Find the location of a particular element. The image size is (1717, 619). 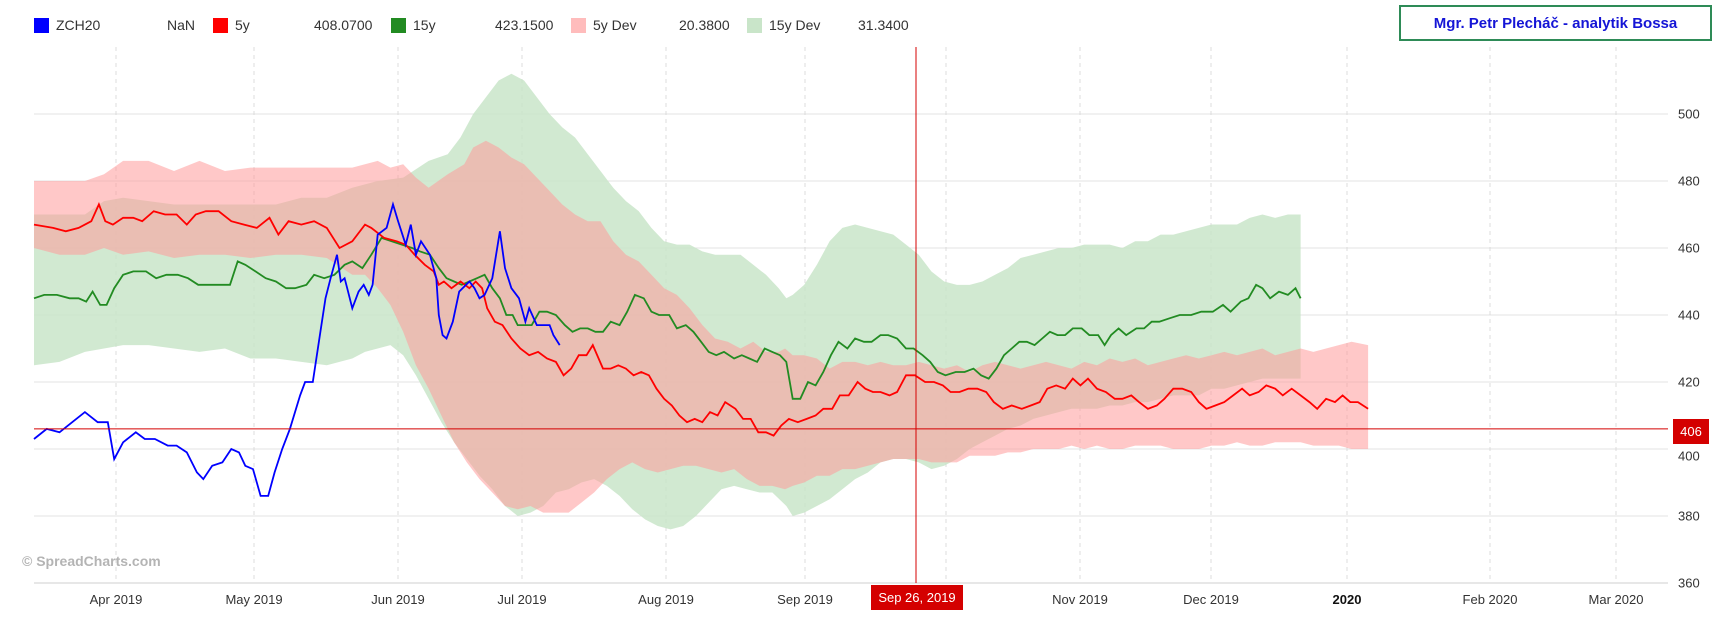

legend-item-1: 5y is located at coordinates (231, 25).